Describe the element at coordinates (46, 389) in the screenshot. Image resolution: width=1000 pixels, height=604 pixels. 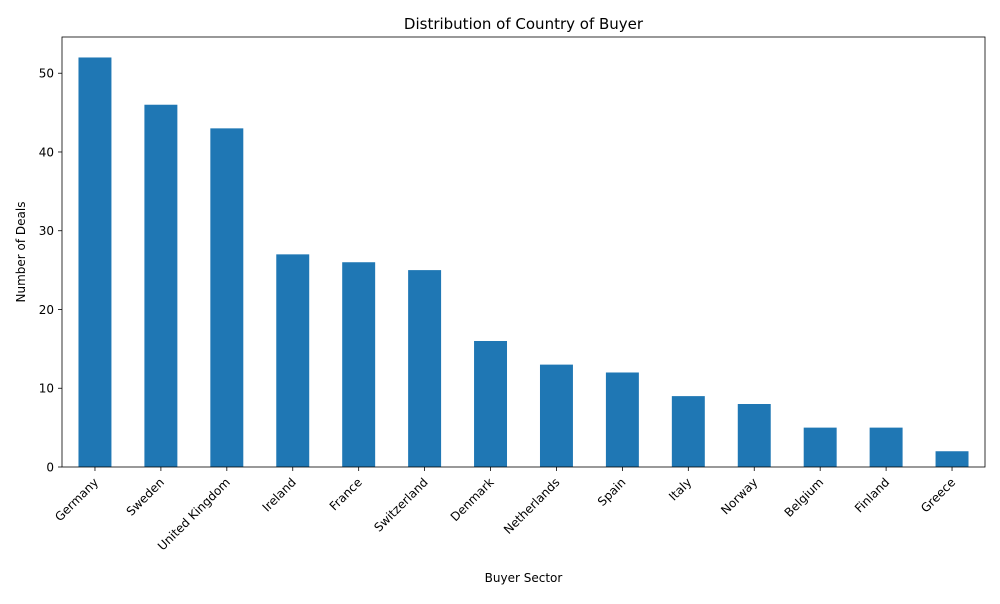
I see `y-tick-label: 10` at that location.